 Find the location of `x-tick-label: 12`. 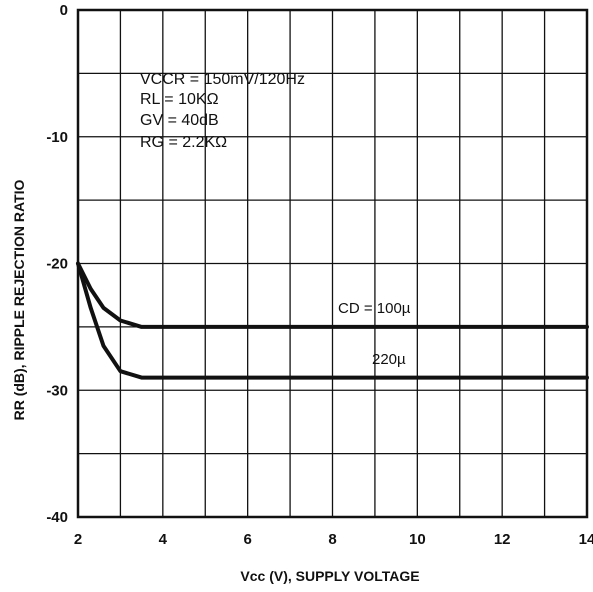

x-tick-label: 12 is located at coordinates (502, 539).